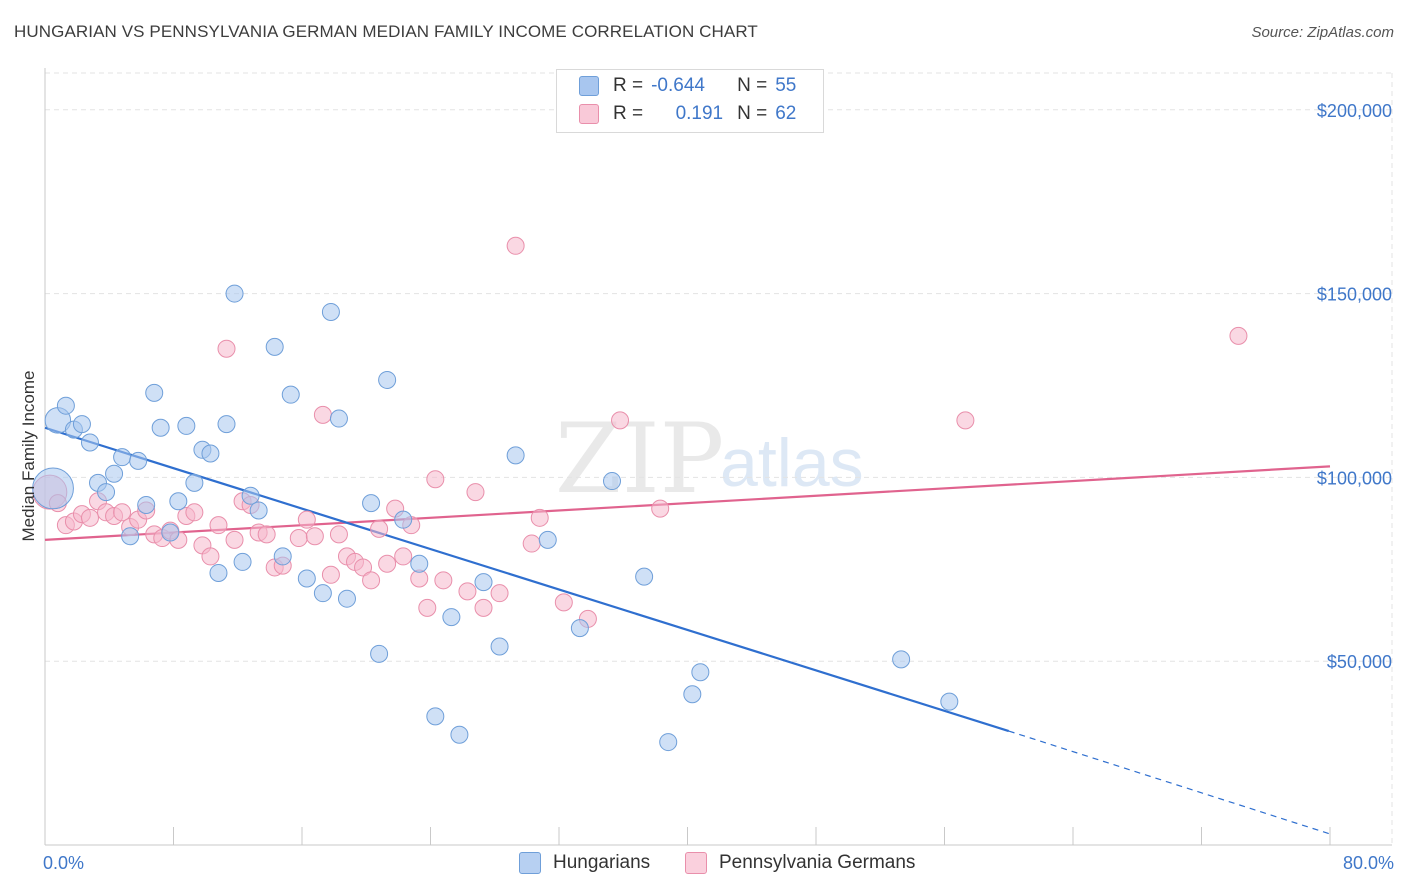 This screenshot has height=892, width=1406. I want to click on legend-item-hungarians: Hungarians, so click(584, 863).